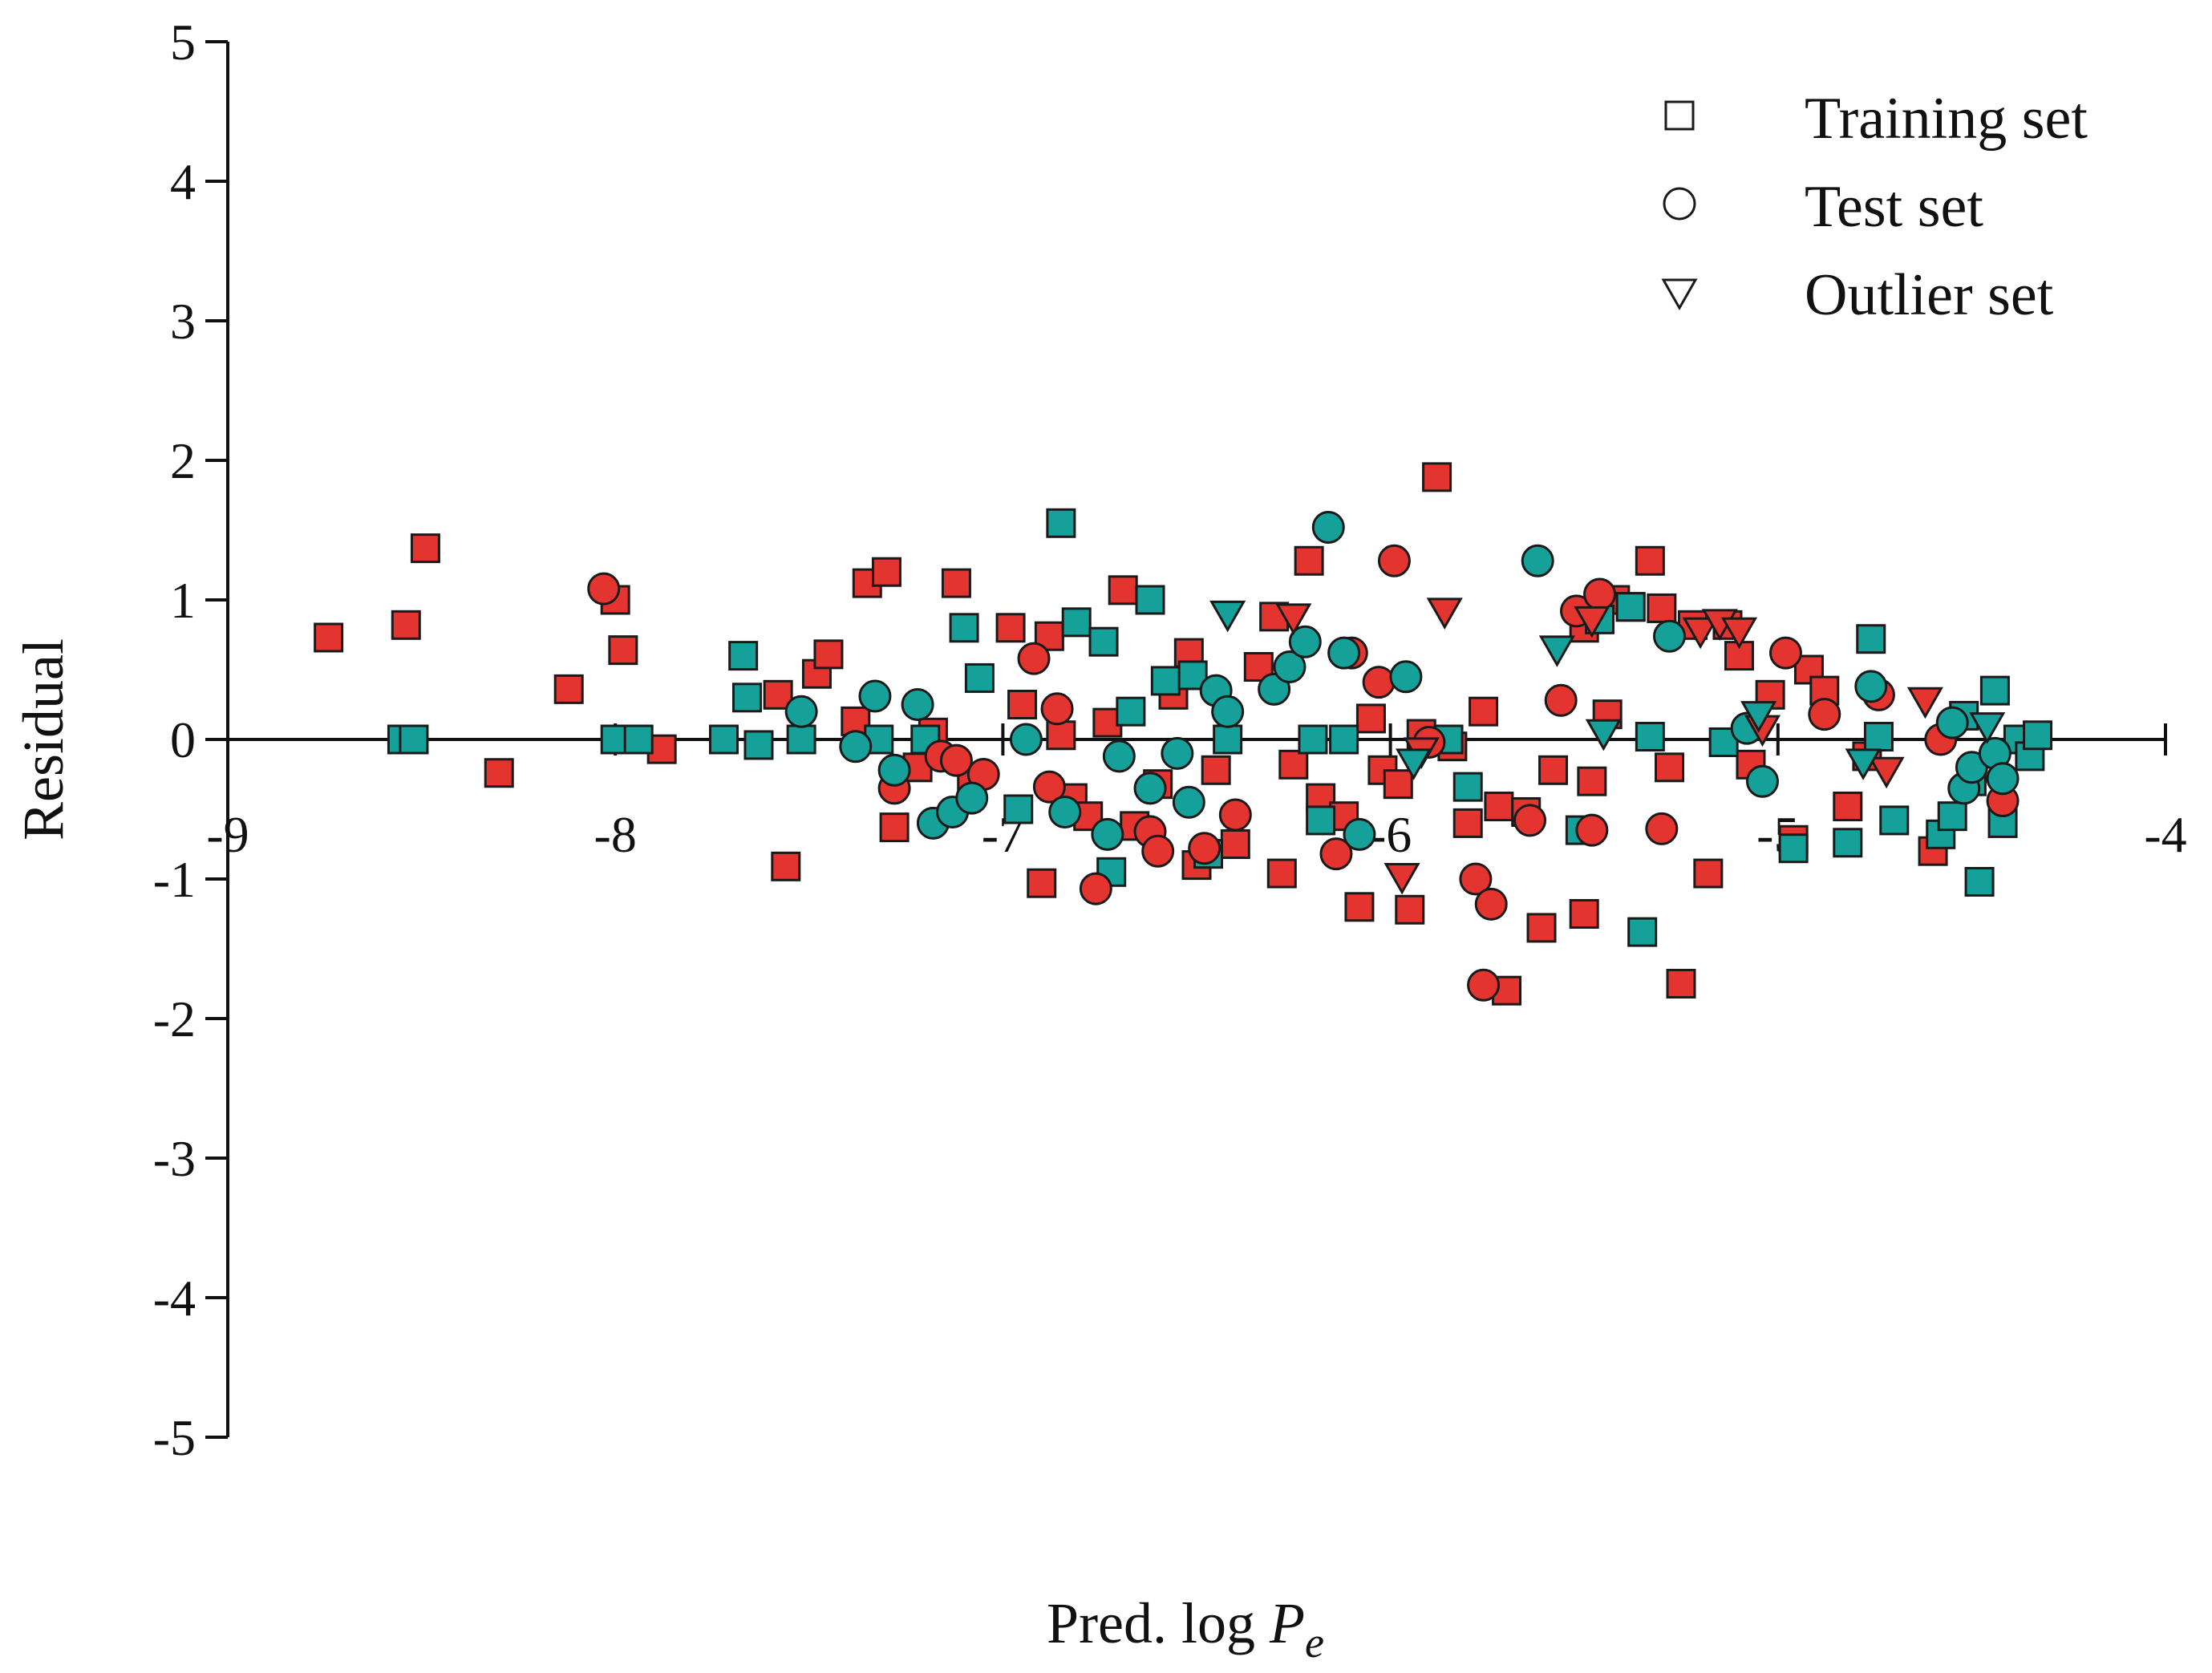  I want to click on x-axis-title: Pred. log Pe, so click(1185, 1629).